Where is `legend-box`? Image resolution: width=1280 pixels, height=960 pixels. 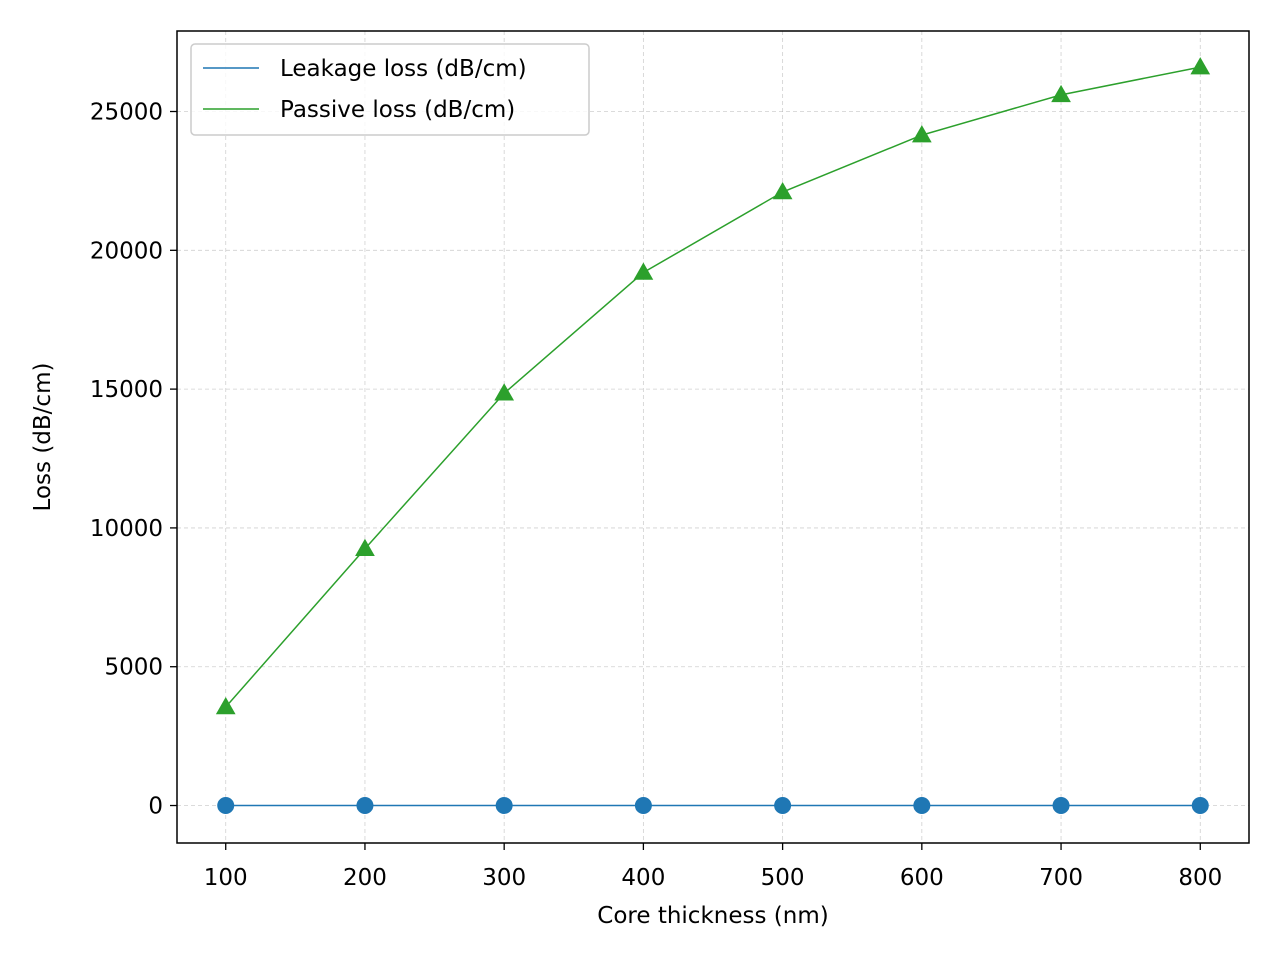
legend-box is located at coordinates (390, 89).